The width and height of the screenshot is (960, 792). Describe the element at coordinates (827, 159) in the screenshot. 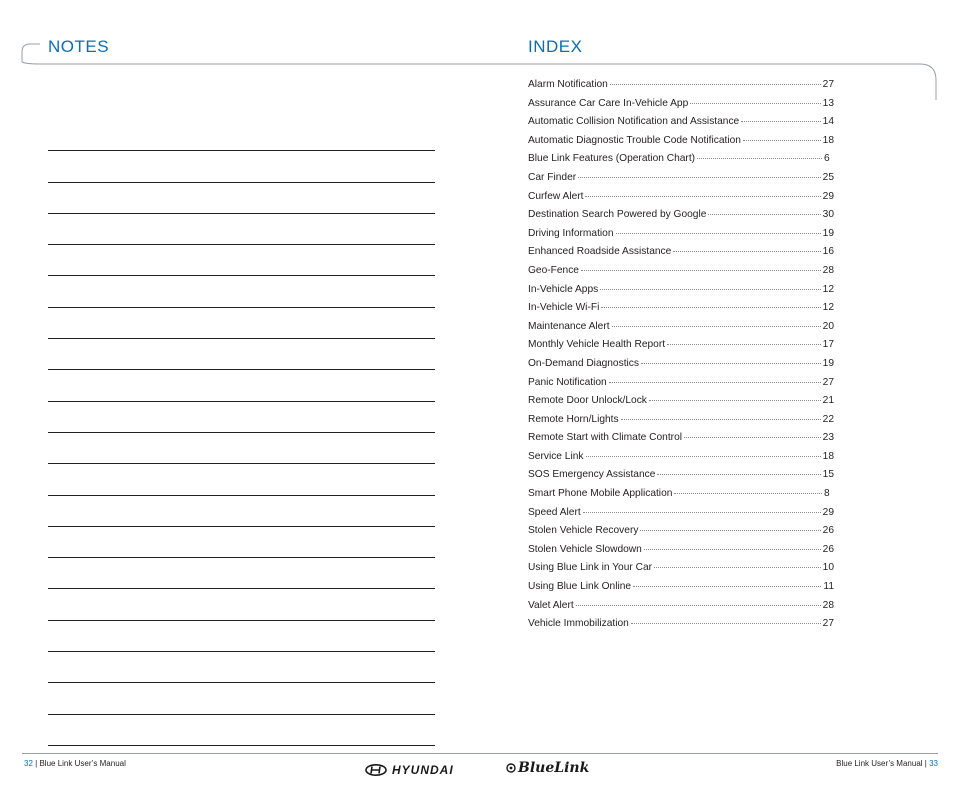

I see `index-entry-page: 6` at that location.